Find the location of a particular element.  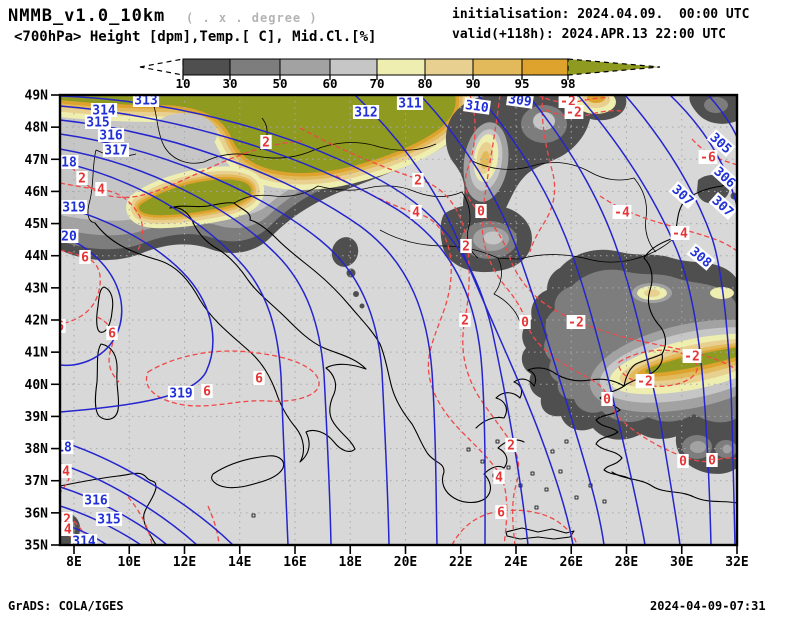

contour-label: 4 is located at coordinates (101, 190).